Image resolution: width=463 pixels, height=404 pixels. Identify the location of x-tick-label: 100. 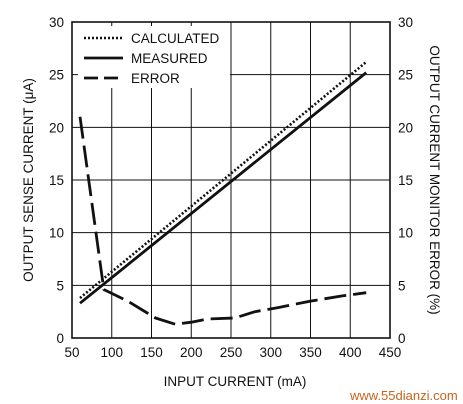
(111, 352).